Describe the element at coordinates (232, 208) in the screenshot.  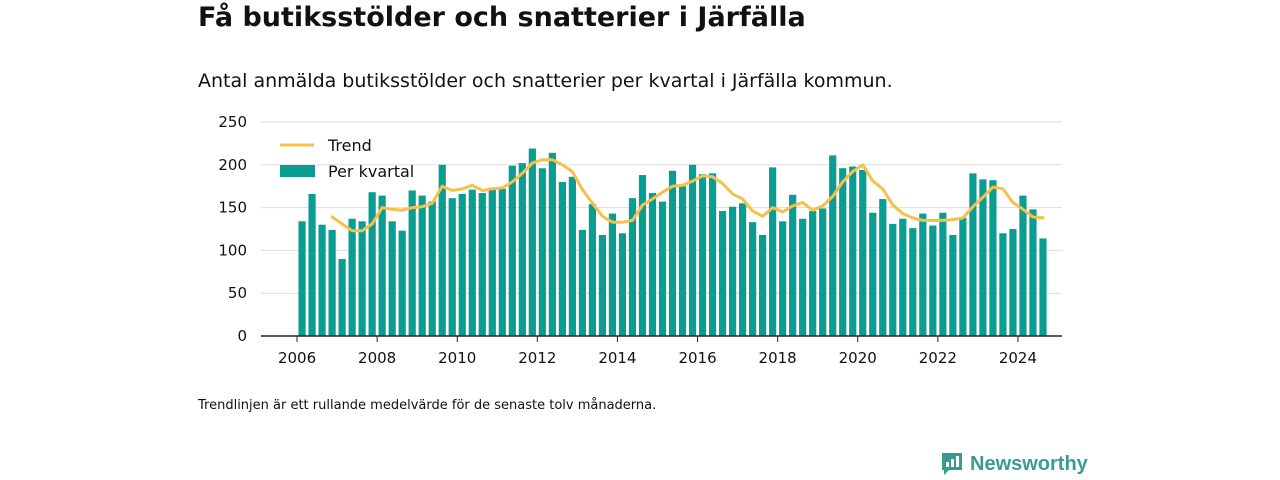
I see `y-tick-label: 150` at that location.